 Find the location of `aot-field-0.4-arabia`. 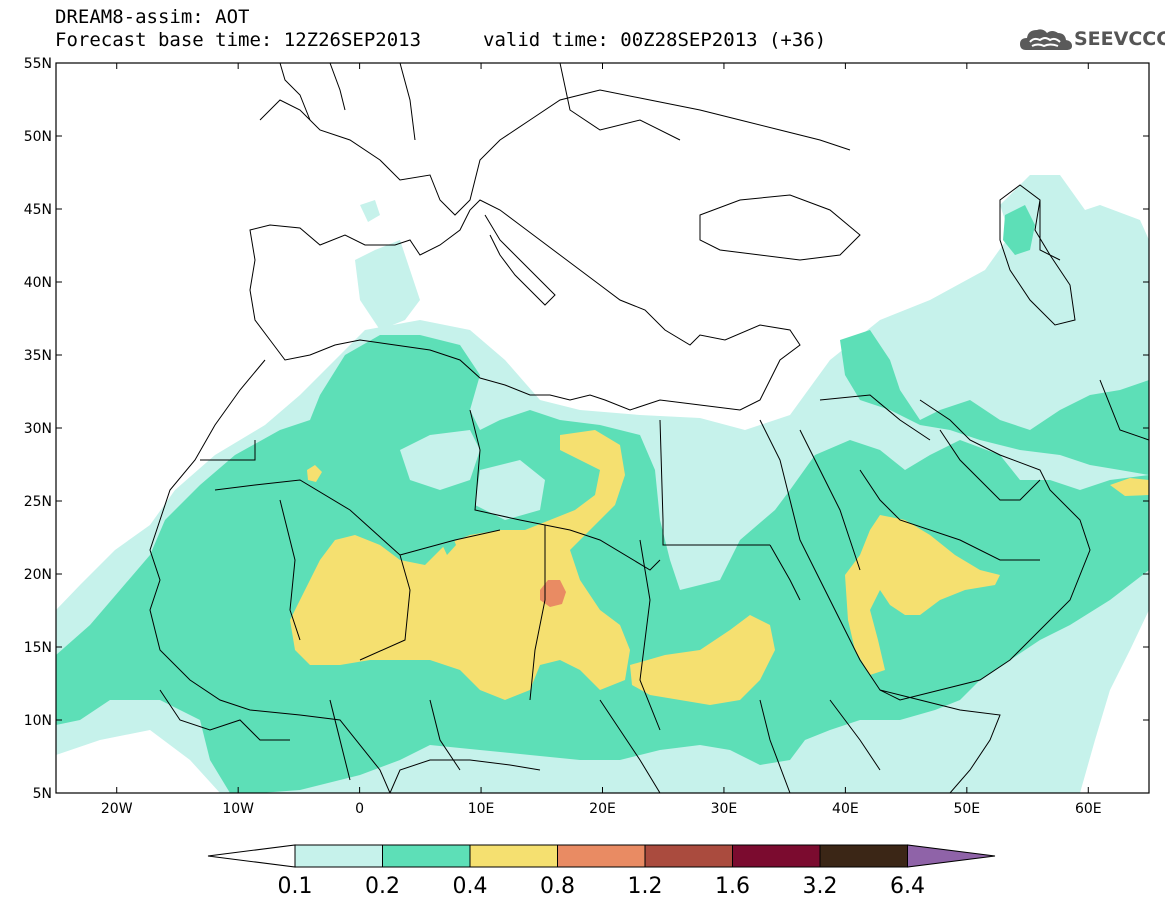

aot-field-0.4-arabia is located at coordinates (922, 595).